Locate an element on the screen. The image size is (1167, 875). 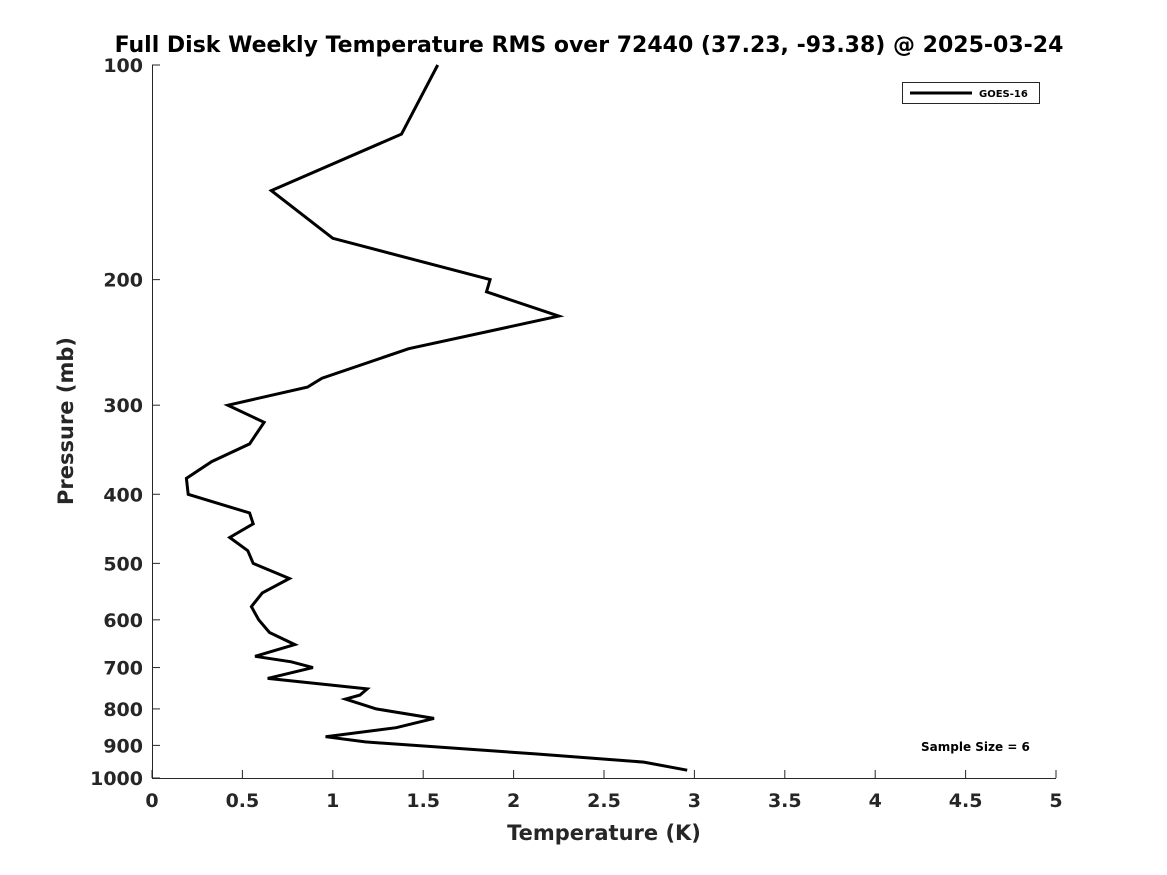
x-tick-label: 1.5 is located at coordinates (423, 801).